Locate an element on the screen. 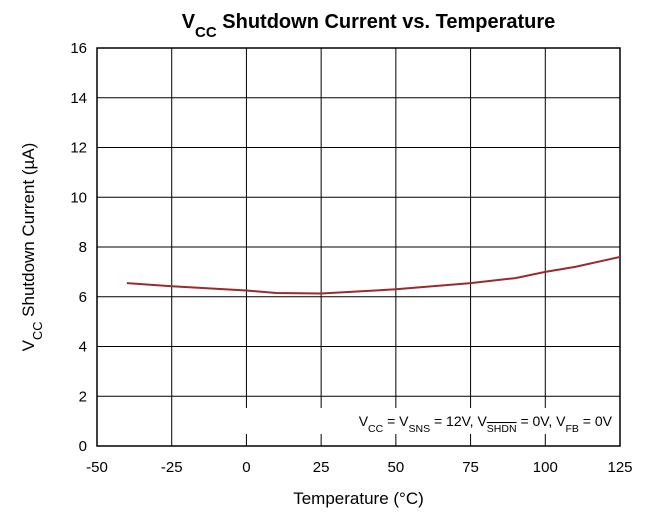  x-tick-label: 75 is located at coordinates (470, 467).